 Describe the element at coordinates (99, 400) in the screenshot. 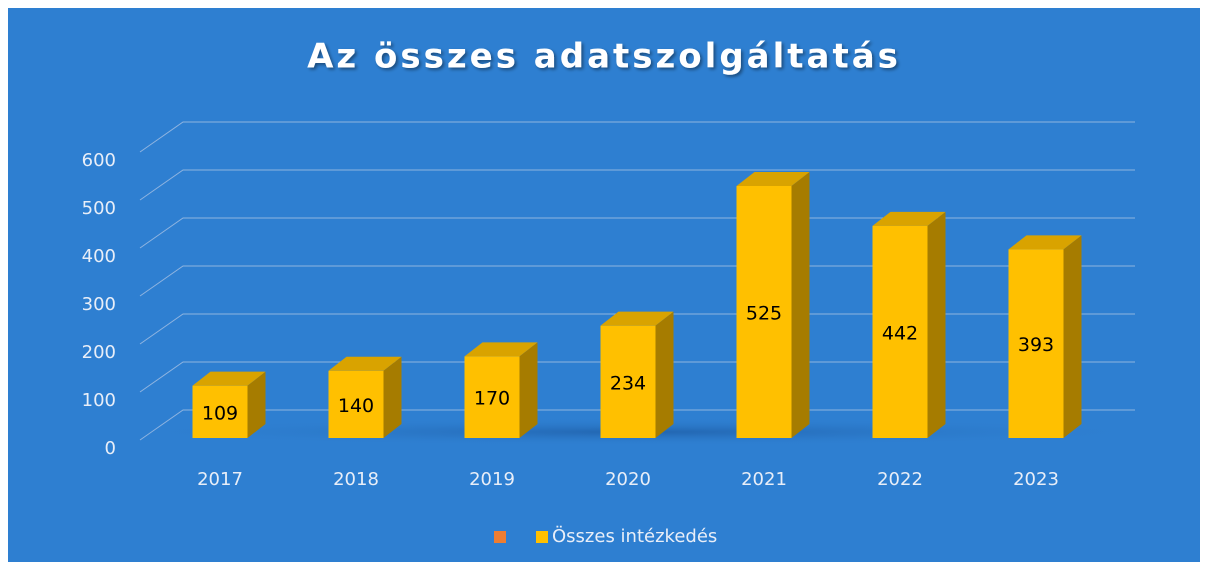

I see `y-tick-label: 100` at that location.